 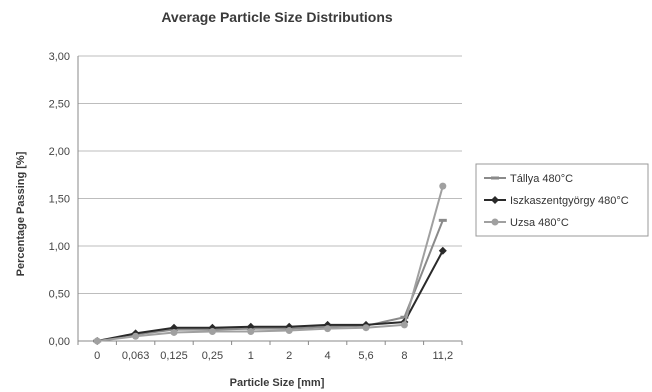 I want to click on legend-label: Iszkaszentgyörgy 480°C, so click(x=569, y=201).